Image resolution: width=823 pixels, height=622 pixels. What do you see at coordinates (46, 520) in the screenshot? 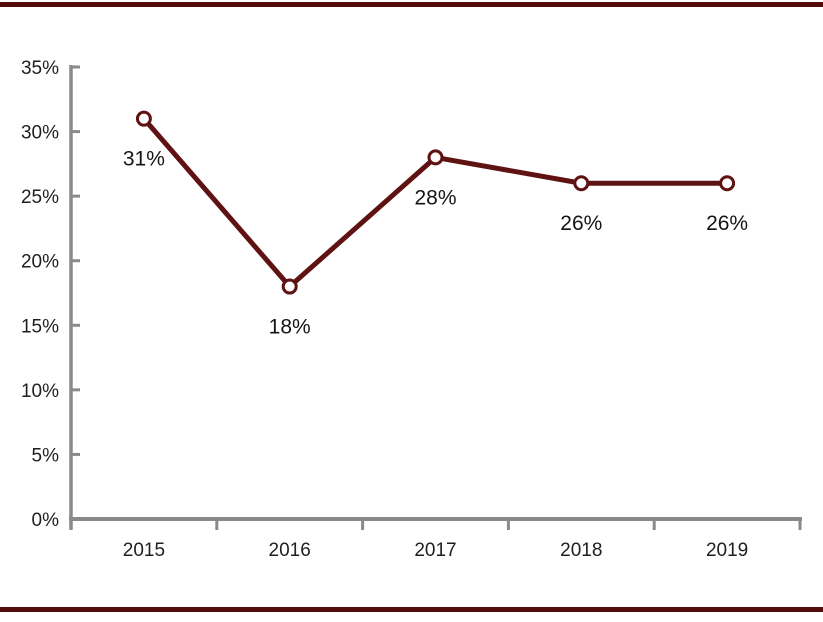
I see `y-axis-tick-label: 0%` at bounding box center [46, 520].